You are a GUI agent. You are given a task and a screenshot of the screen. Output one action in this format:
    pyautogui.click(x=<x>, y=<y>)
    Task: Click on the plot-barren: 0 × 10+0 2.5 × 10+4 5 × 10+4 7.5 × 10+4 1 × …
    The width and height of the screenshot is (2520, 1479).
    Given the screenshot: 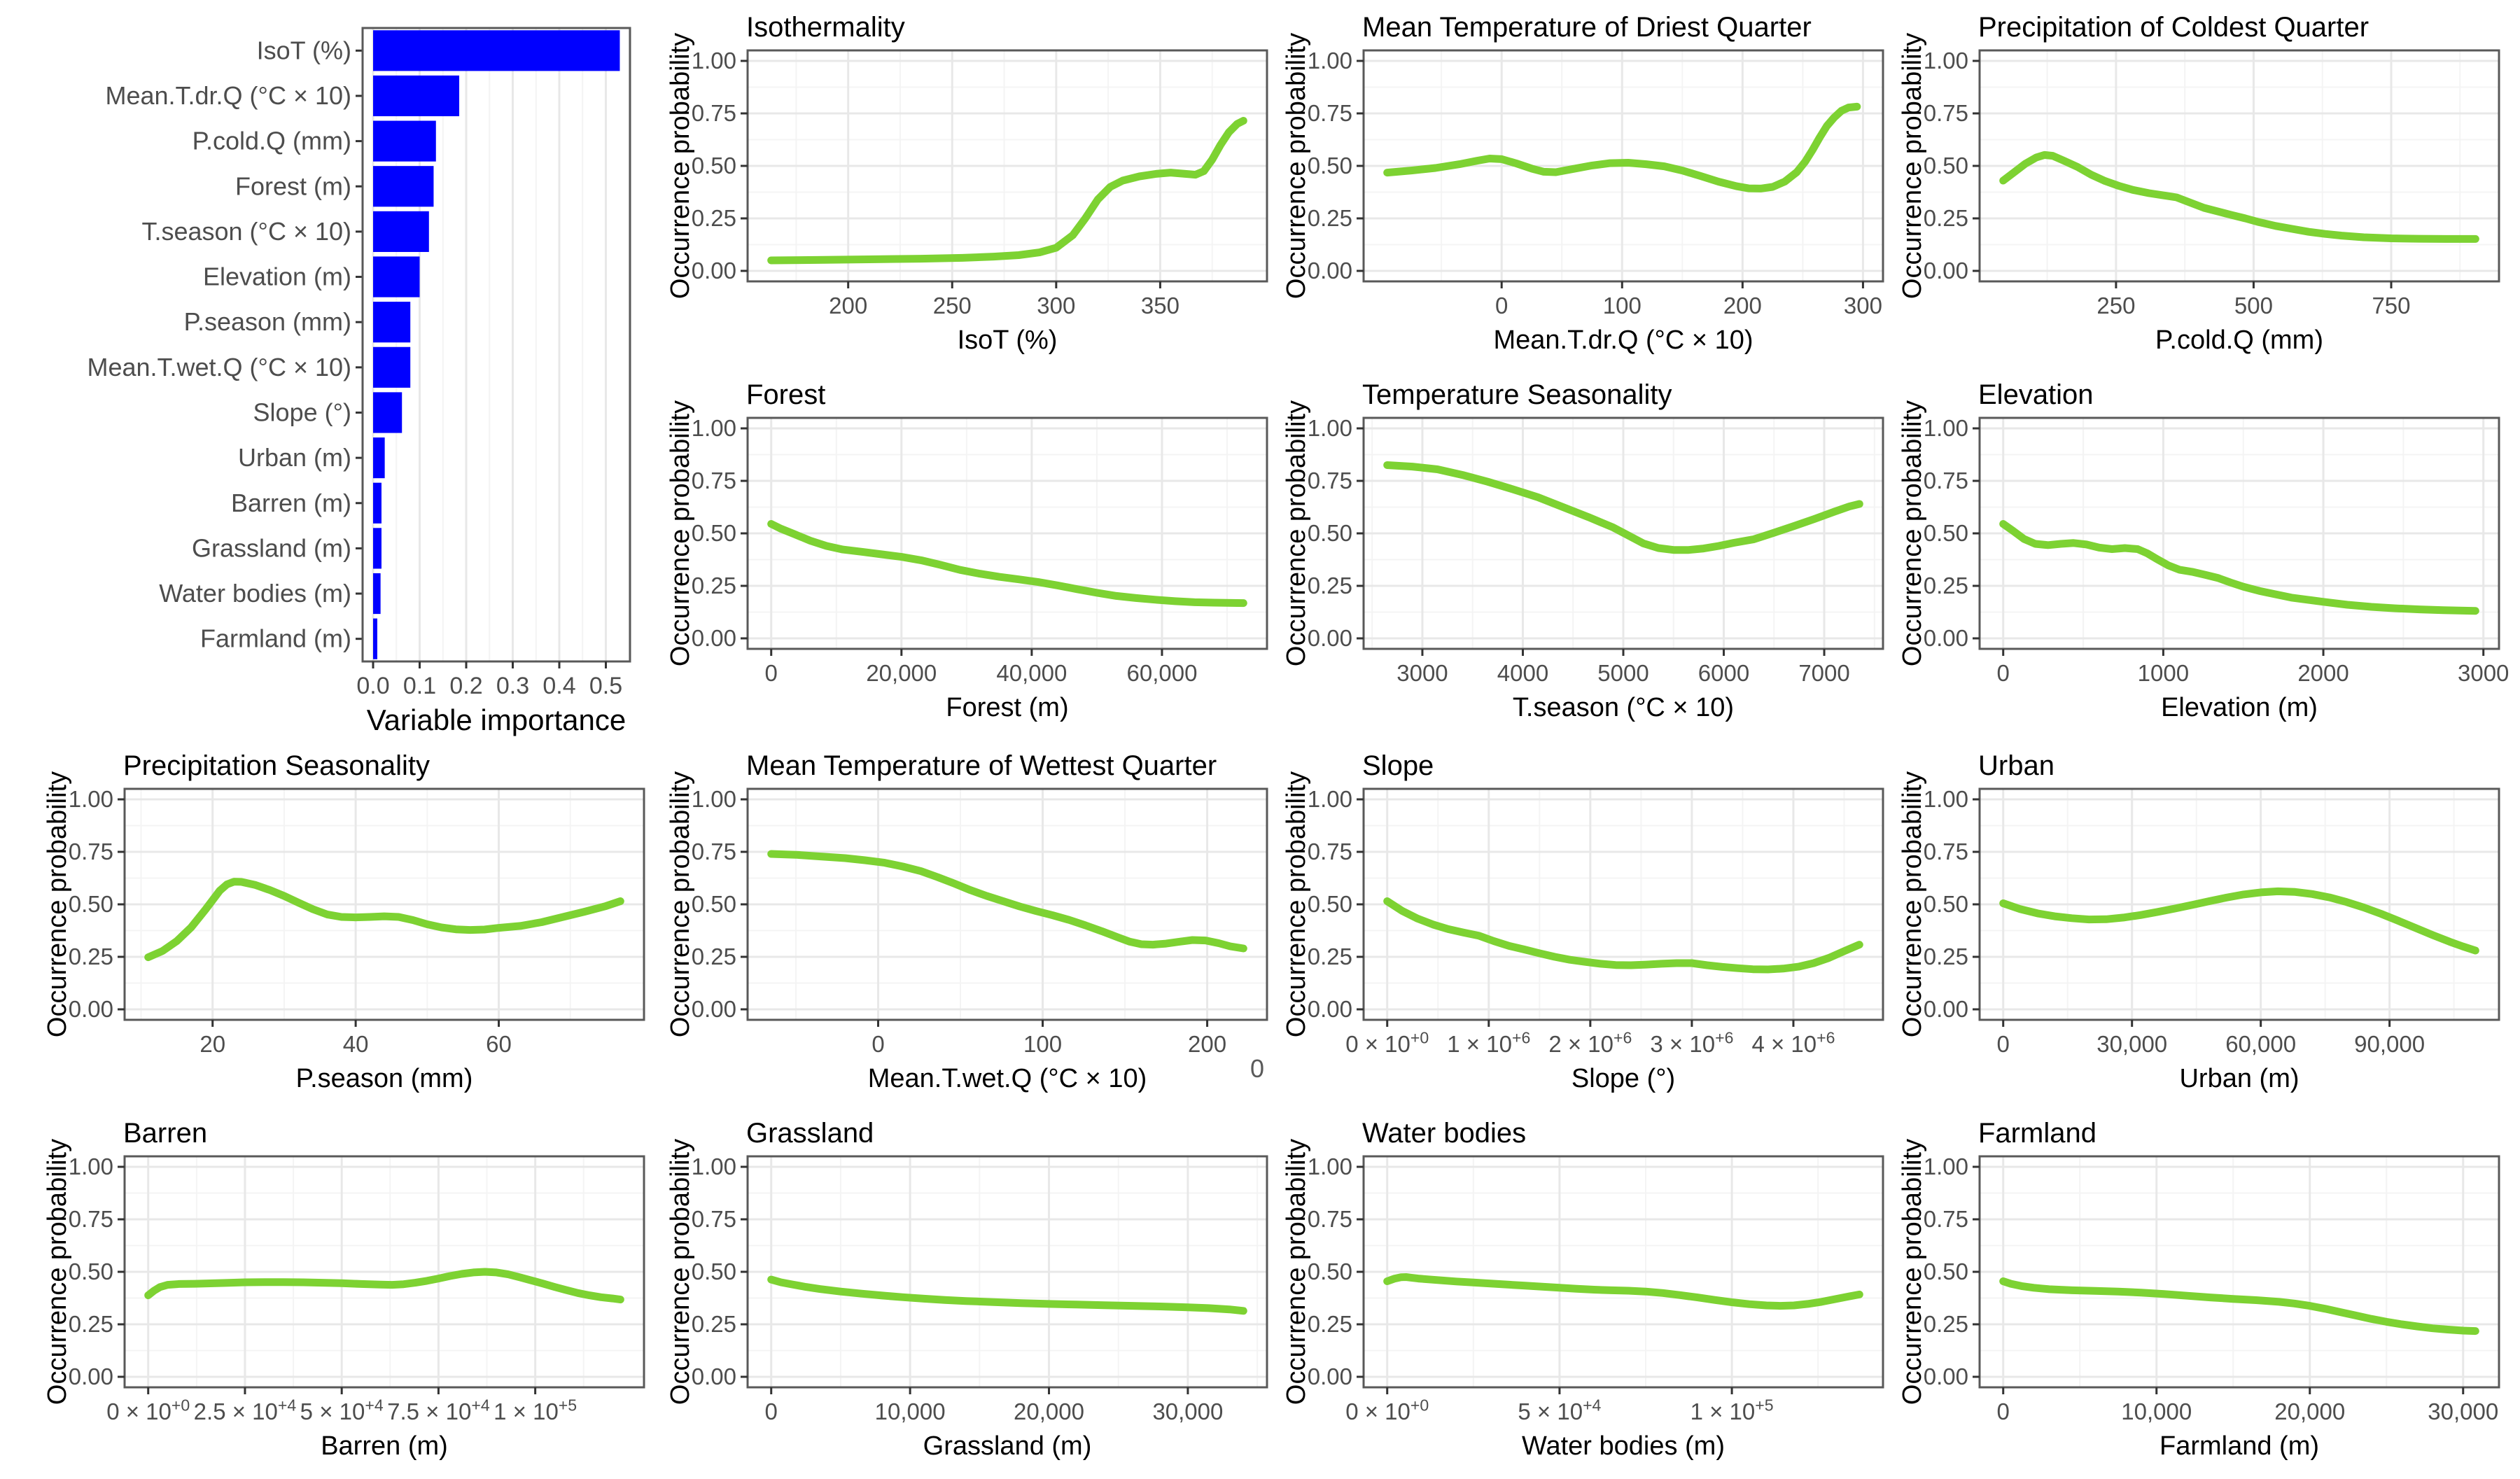 What is the action you would take?
    pyautogui.click(x=350, y=1296)
    